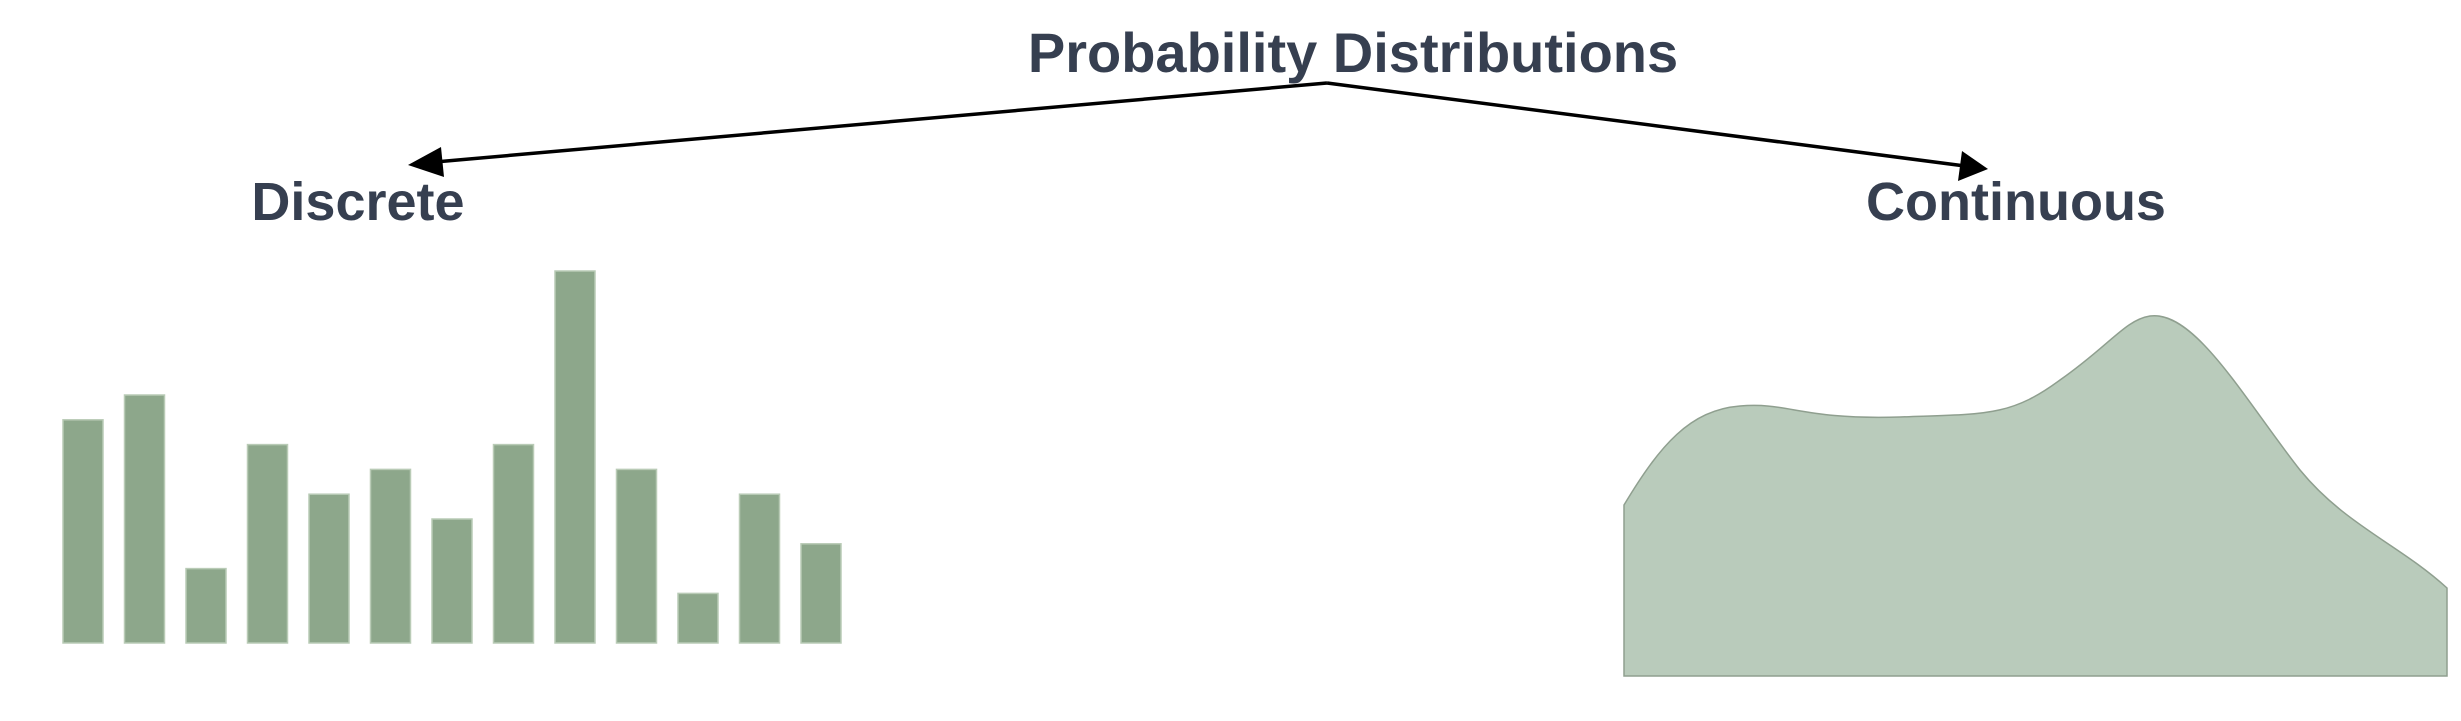  I want to click on discrete-label: Discrete, so click(357, 202).